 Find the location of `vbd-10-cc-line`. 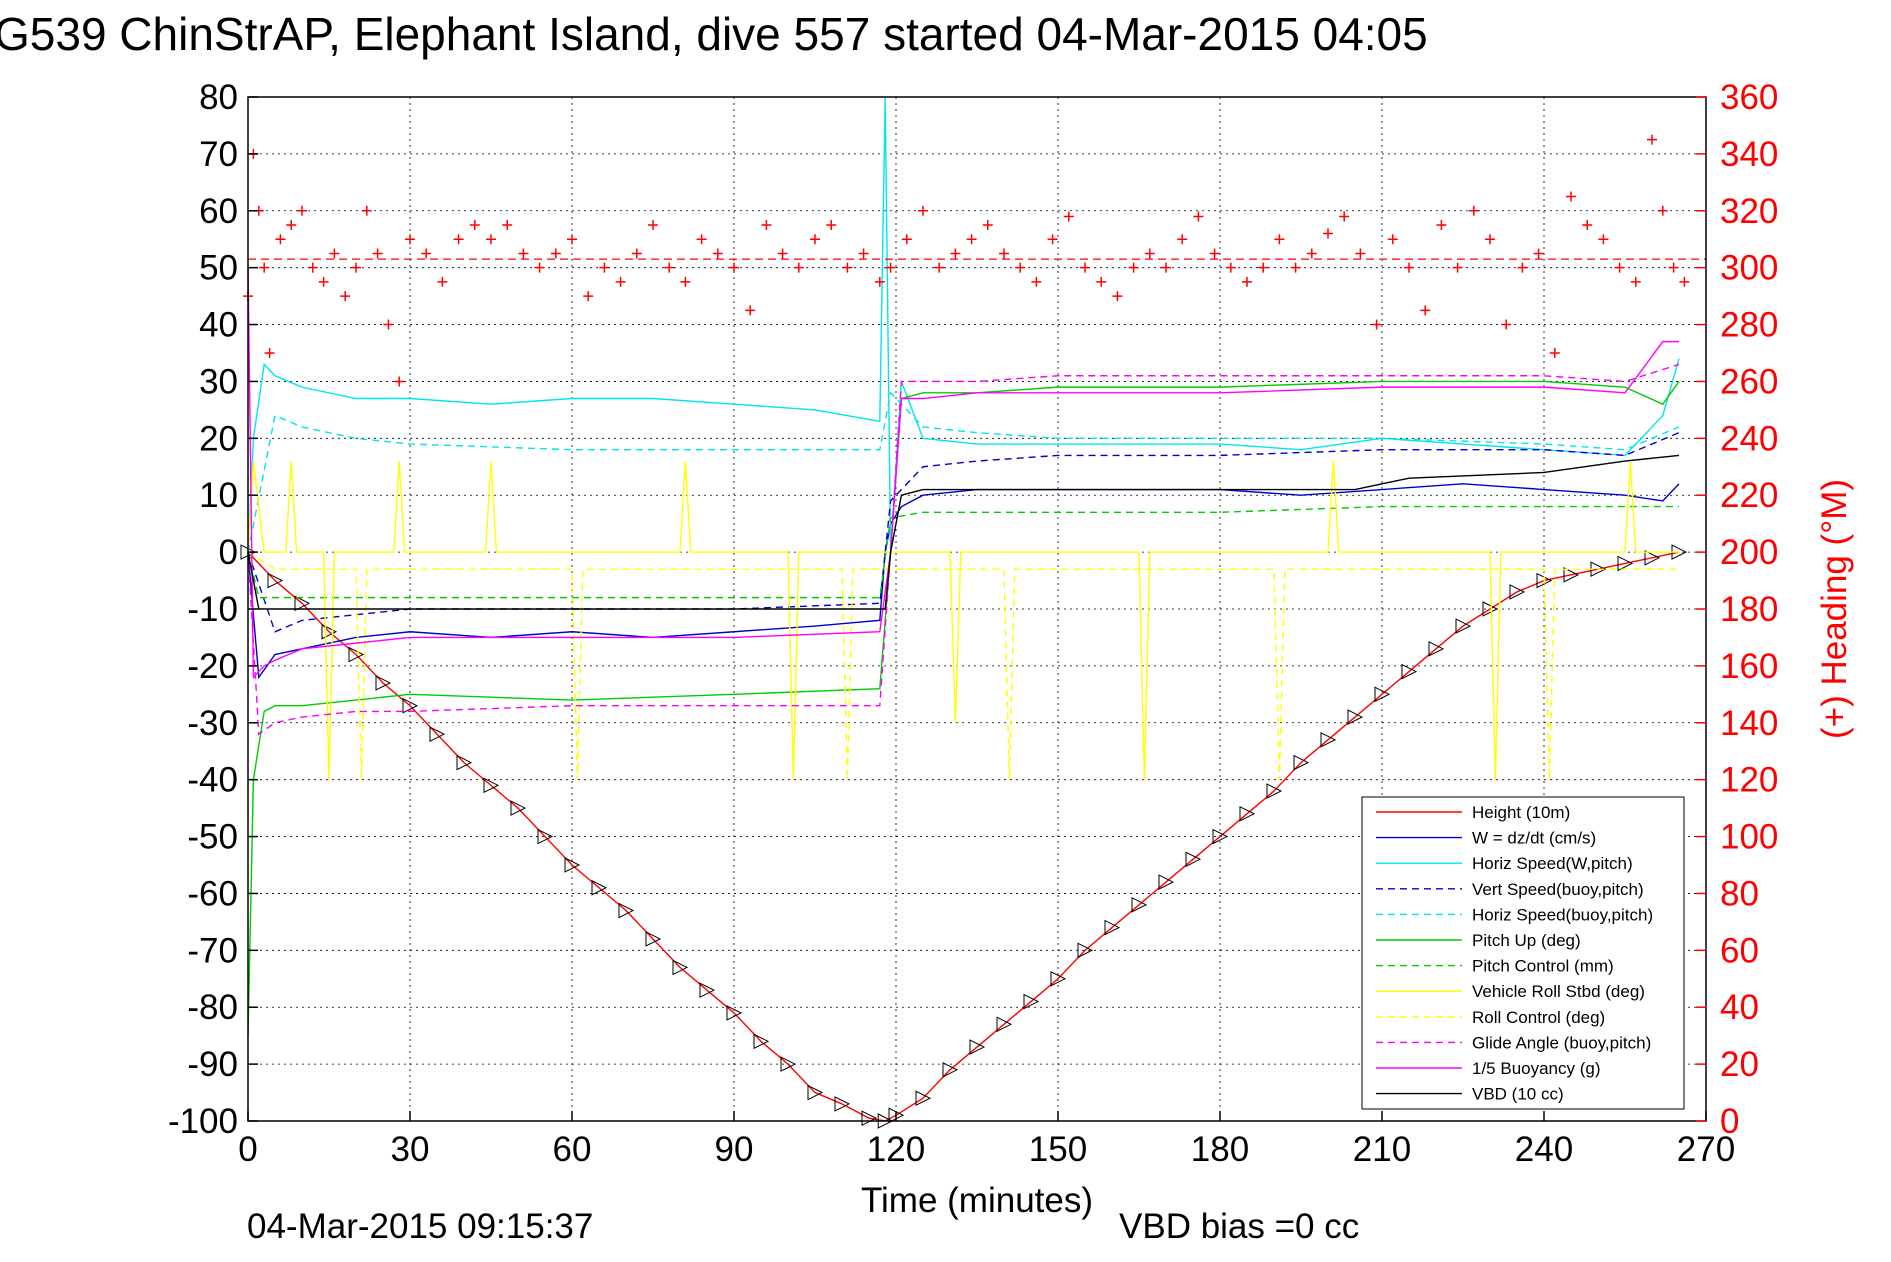

vbd-10-cc-line is located at coordinates (963, 532).